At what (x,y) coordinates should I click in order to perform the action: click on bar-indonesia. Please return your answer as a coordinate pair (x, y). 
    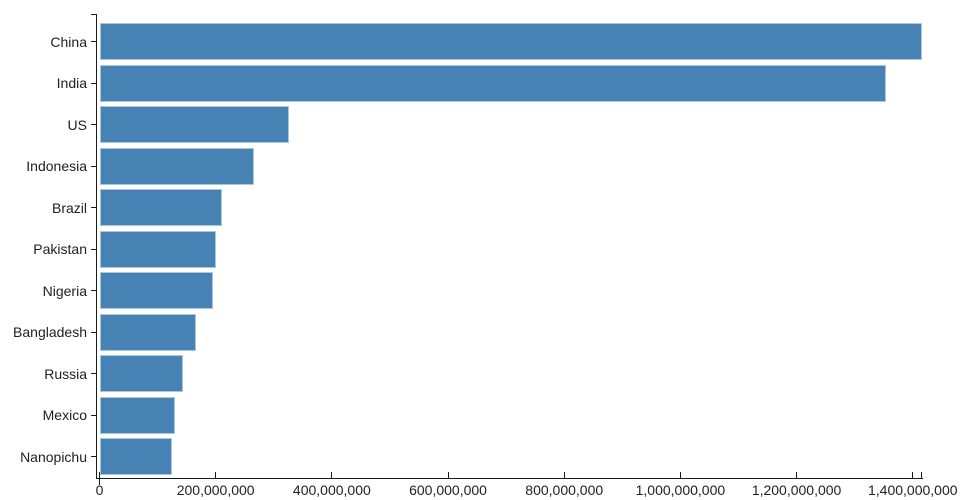
    Looking at the image, I should click on (177, 166).